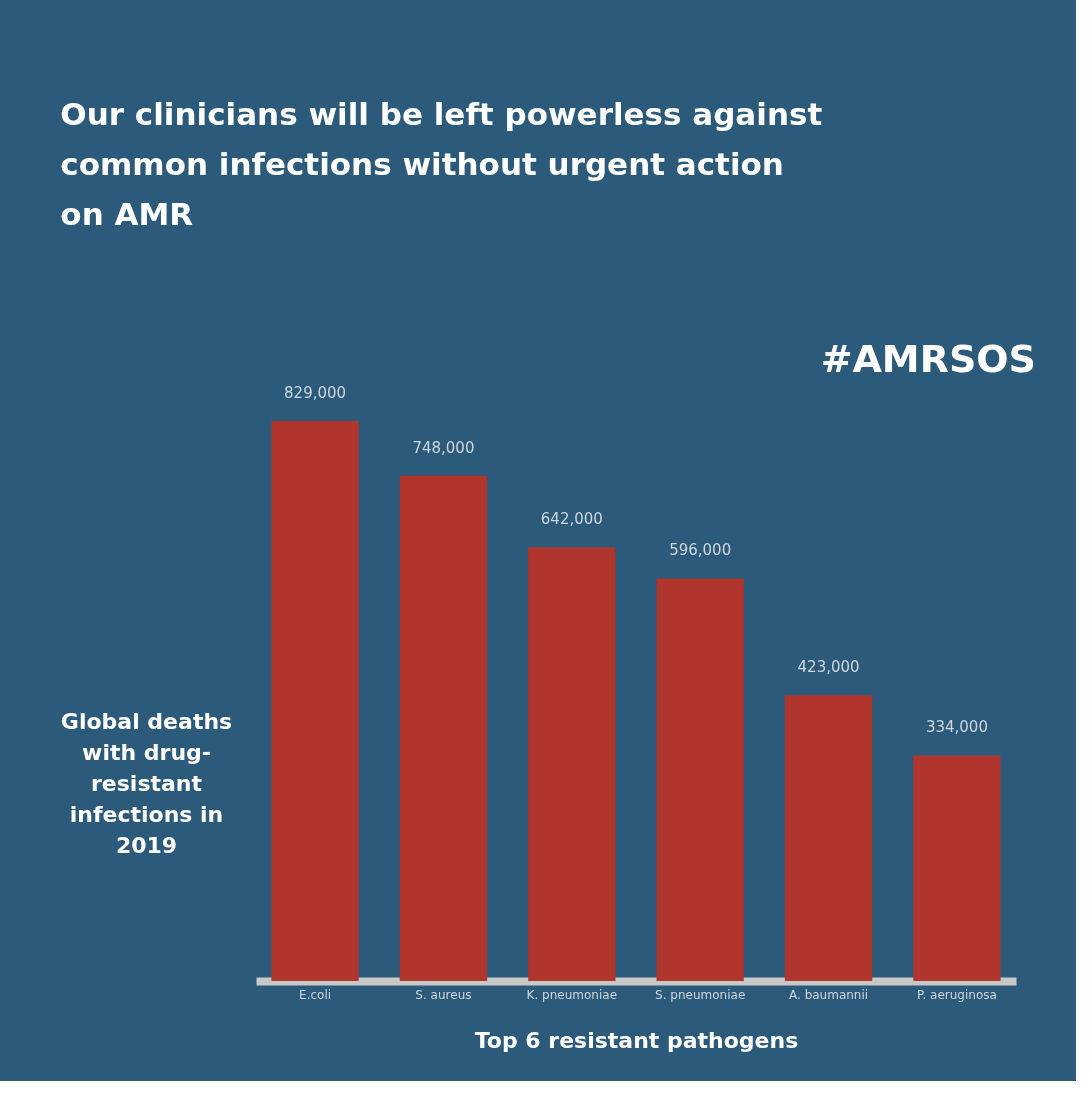 The height and width of the screenshot is (1098, 1092). I want to click on data-label: 829,000, so click(315, 393).